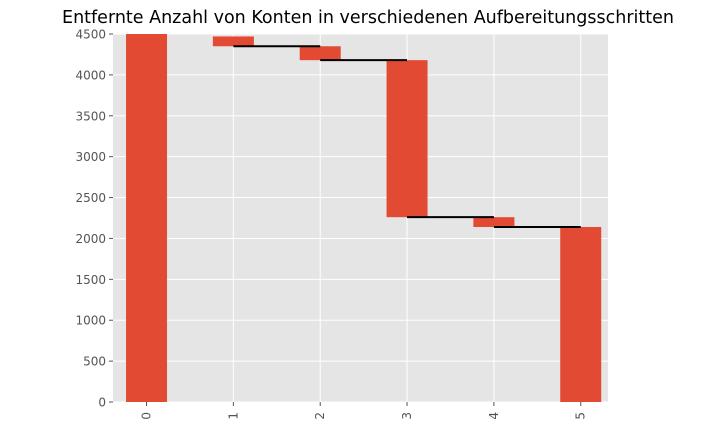 The image size is (722, 431). What do you see at coordinates (90, 116) in the screenshot?
I see `y-tick-label: 3500` at bounding box center [90, 116].